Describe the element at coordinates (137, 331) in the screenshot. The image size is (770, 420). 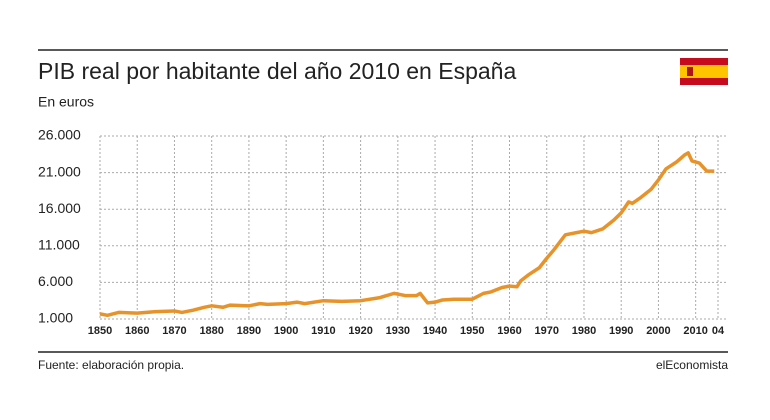
I see `x-tick-label: 1860` at that location.